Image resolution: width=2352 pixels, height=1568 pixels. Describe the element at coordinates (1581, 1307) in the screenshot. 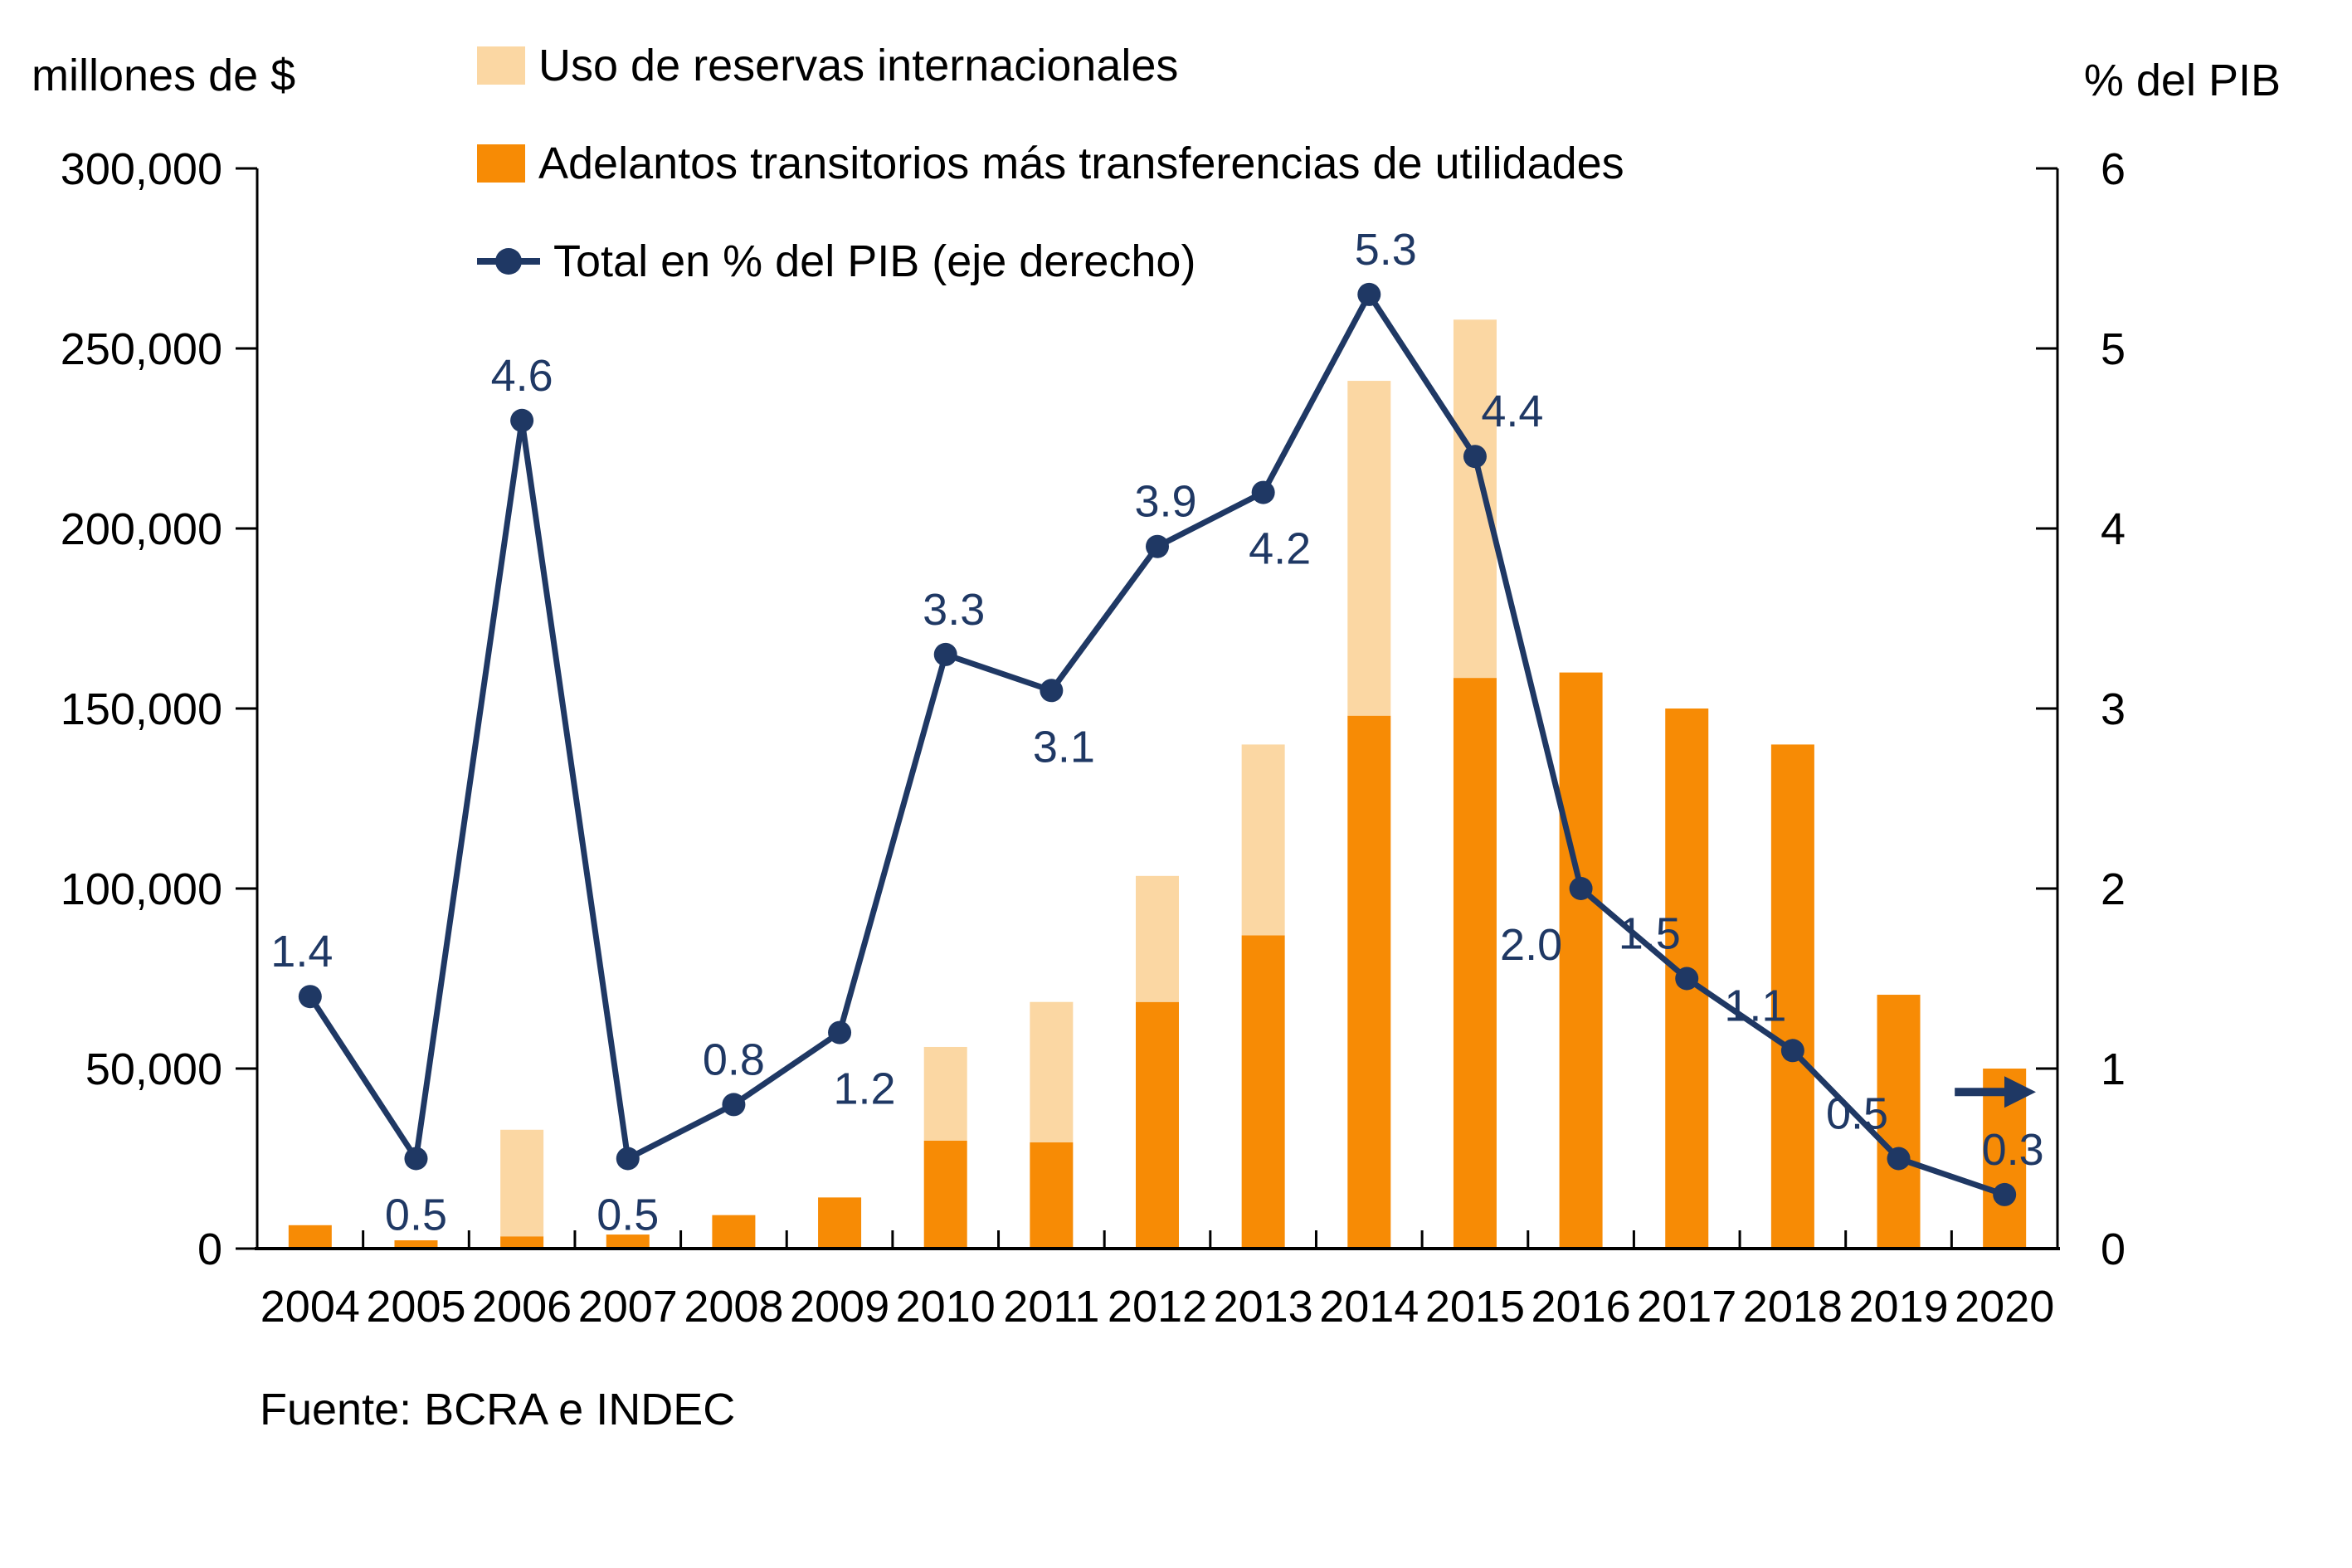

I see `x-axis-label-2016: 2016` at that location.